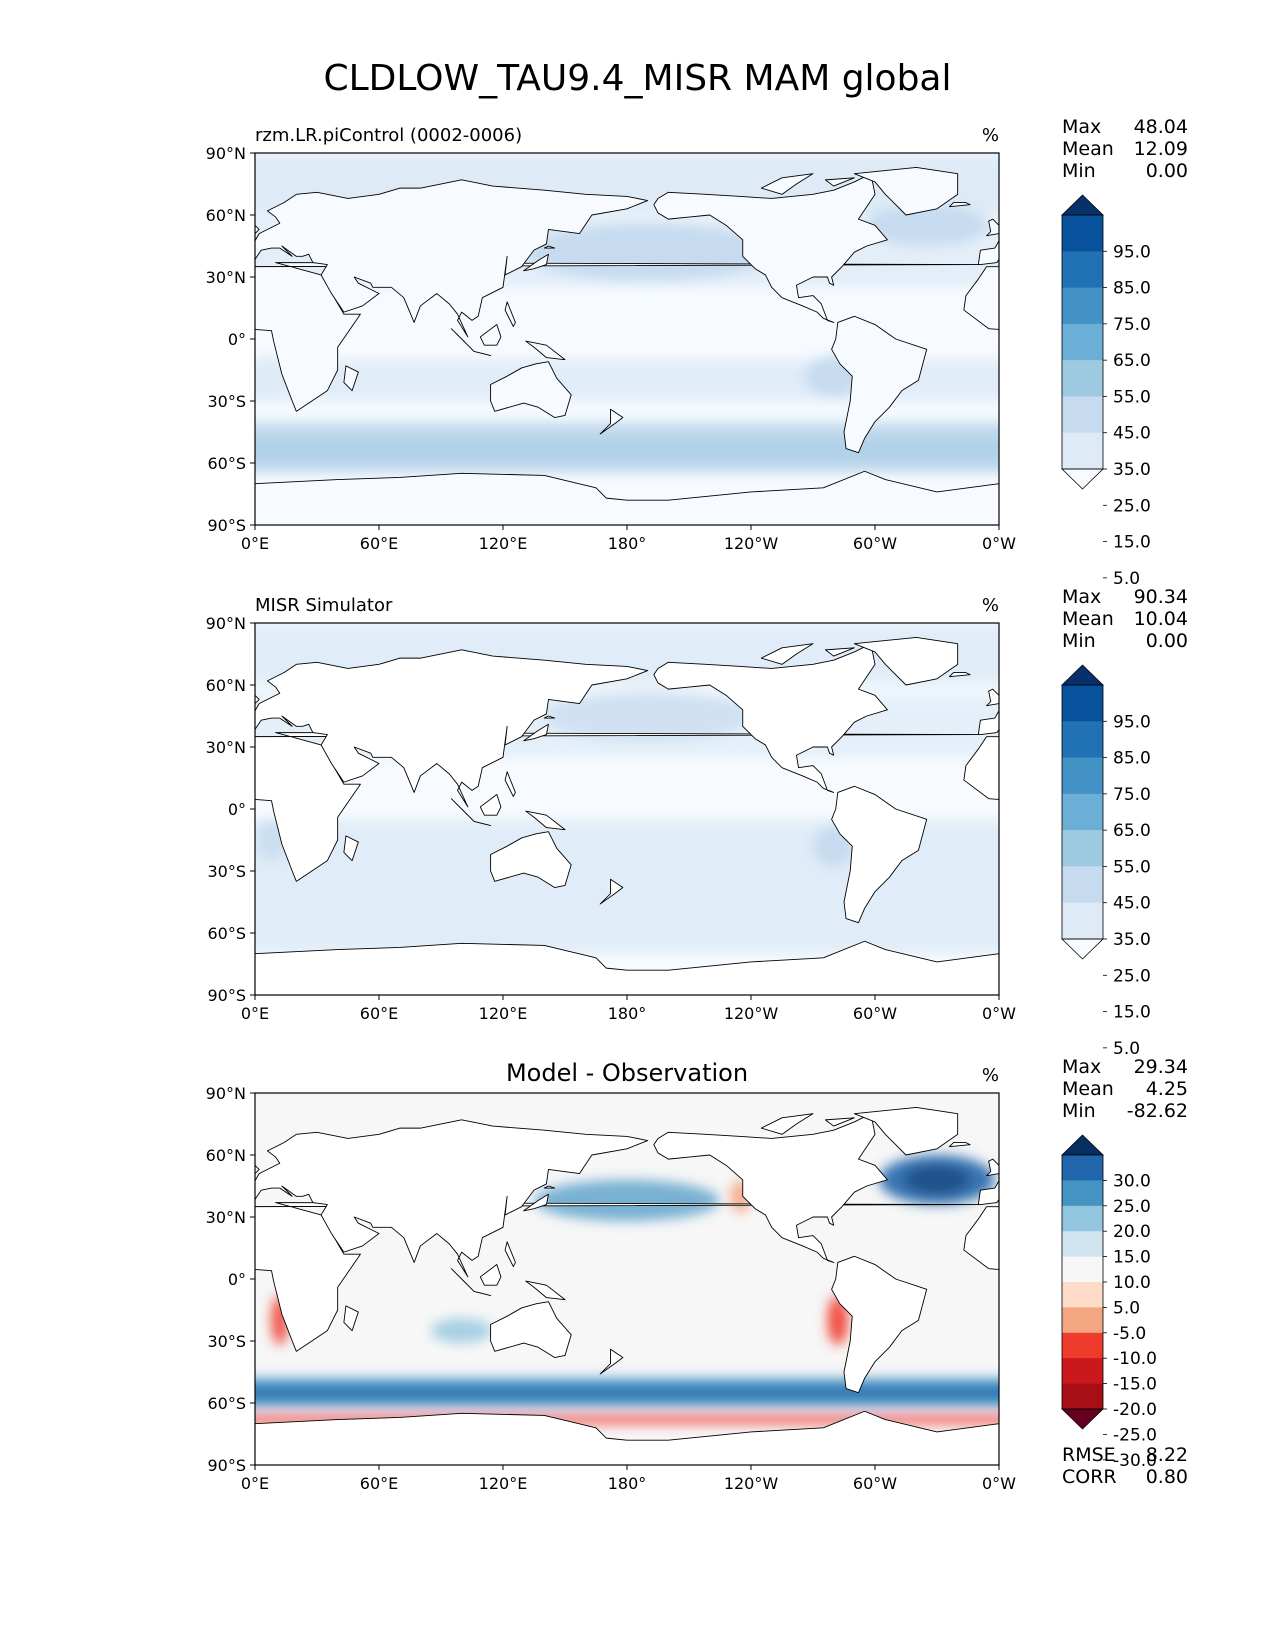 The height and width of the screenshot is (1650, 1275). I want to click on colorbar-tick-label: -25.0, so click(1135, 1435).